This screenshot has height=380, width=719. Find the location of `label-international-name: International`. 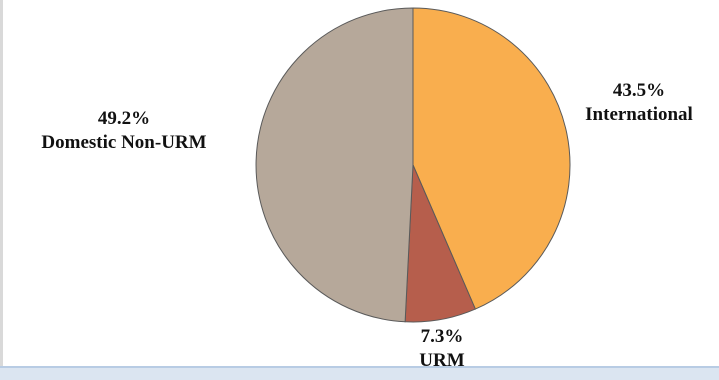

label-international-name: International is located at coordinates (639, 114).